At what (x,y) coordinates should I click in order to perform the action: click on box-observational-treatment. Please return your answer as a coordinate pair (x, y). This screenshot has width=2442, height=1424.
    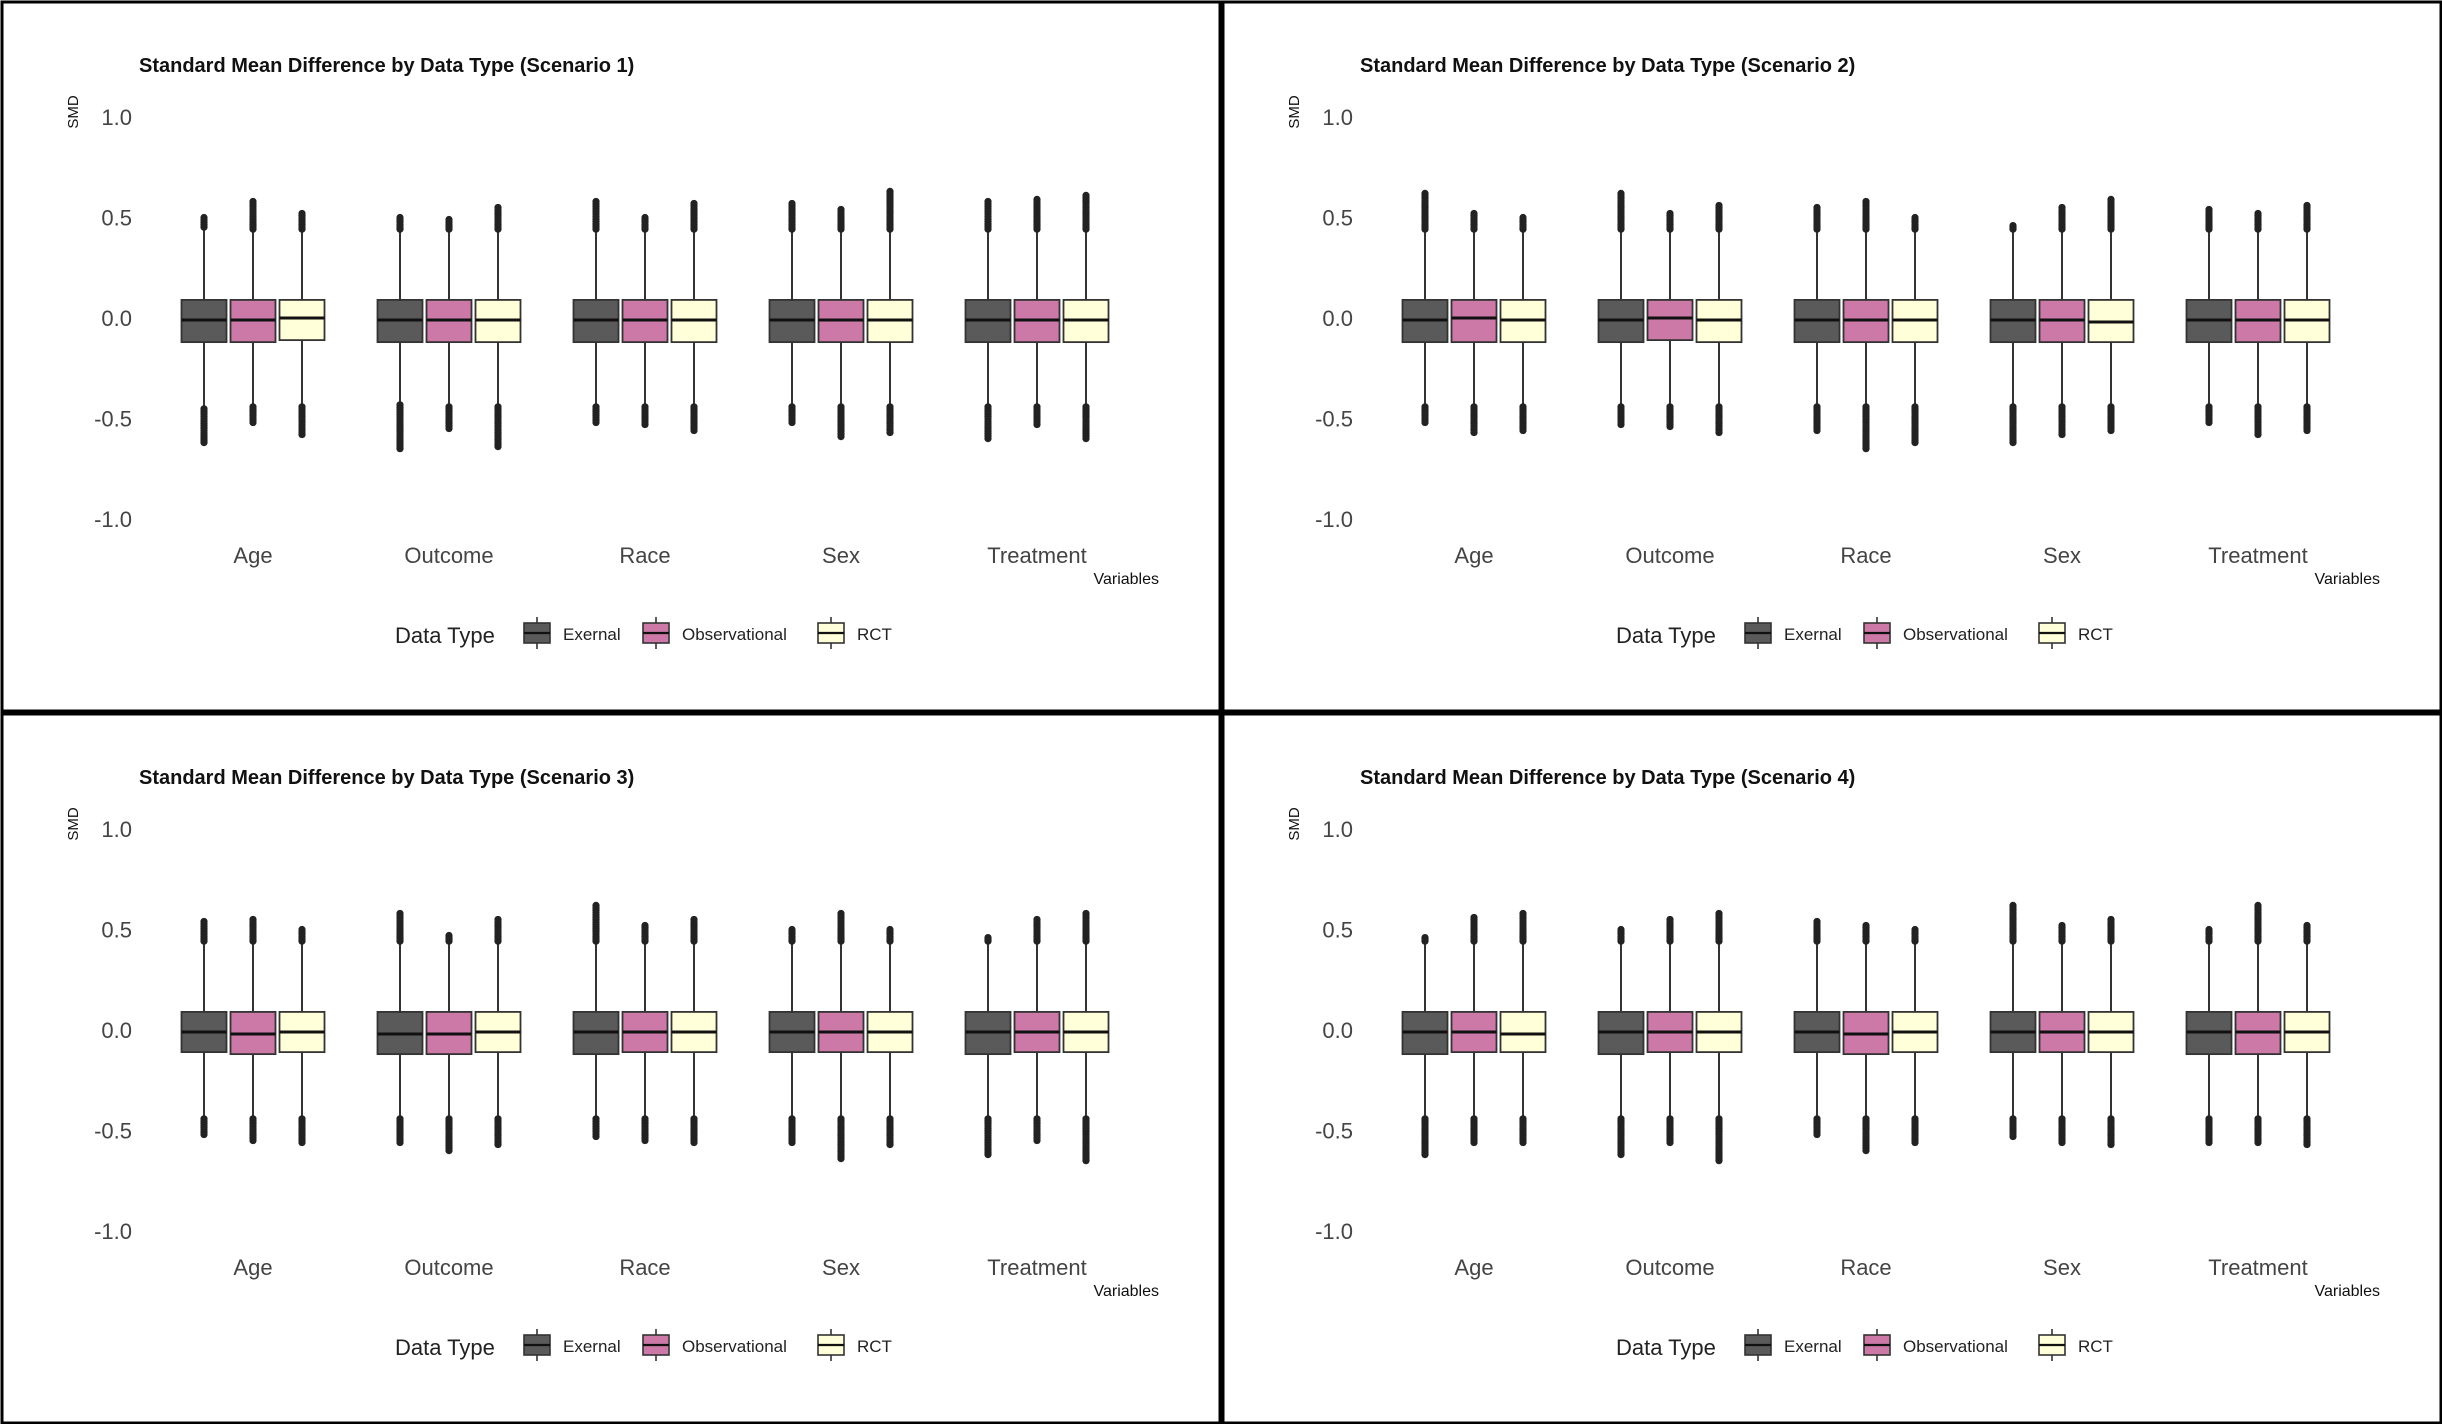
    Looking at the image, I should click on (1037, 1030).